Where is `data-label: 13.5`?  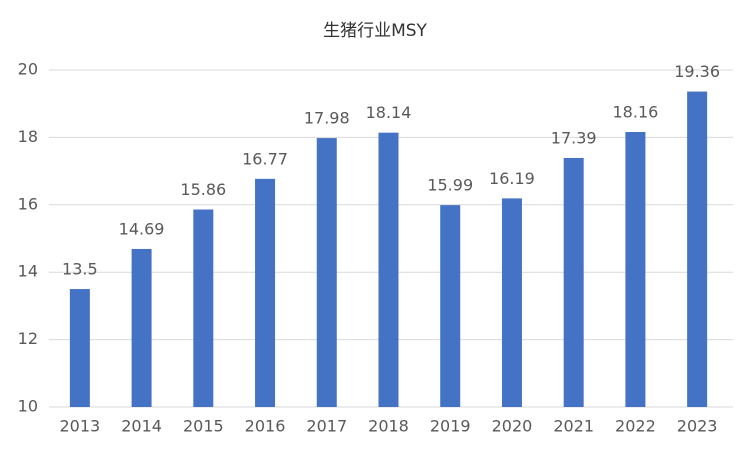 data-label: 13.5 is located at coordinates (80, 269).